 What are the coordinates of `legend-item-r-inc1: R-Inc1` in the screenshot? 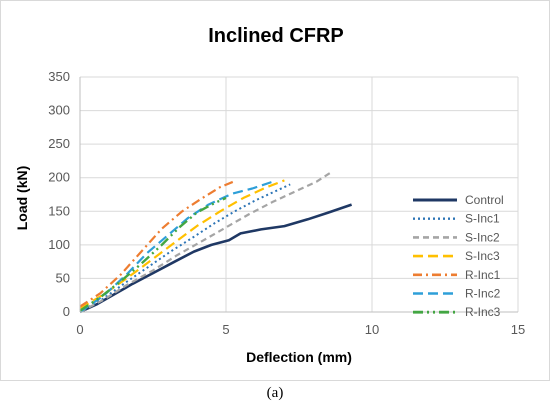 It's located at (457, 275).